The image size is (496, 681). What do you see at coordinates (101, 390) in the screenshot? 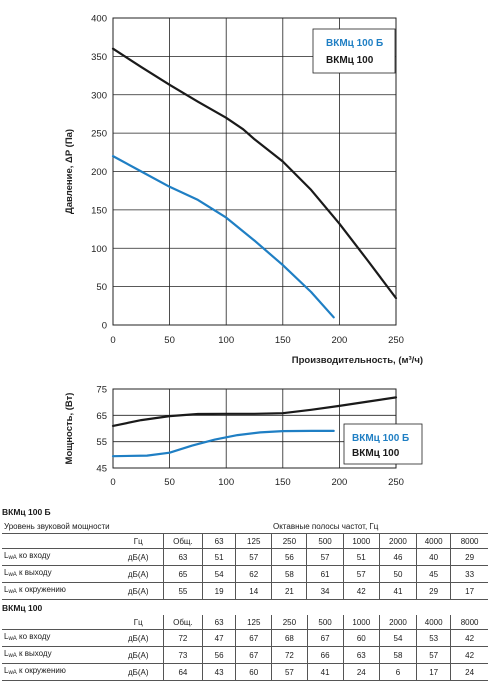
I see `y-tick-label: 75` at bounding box center [101, 390].